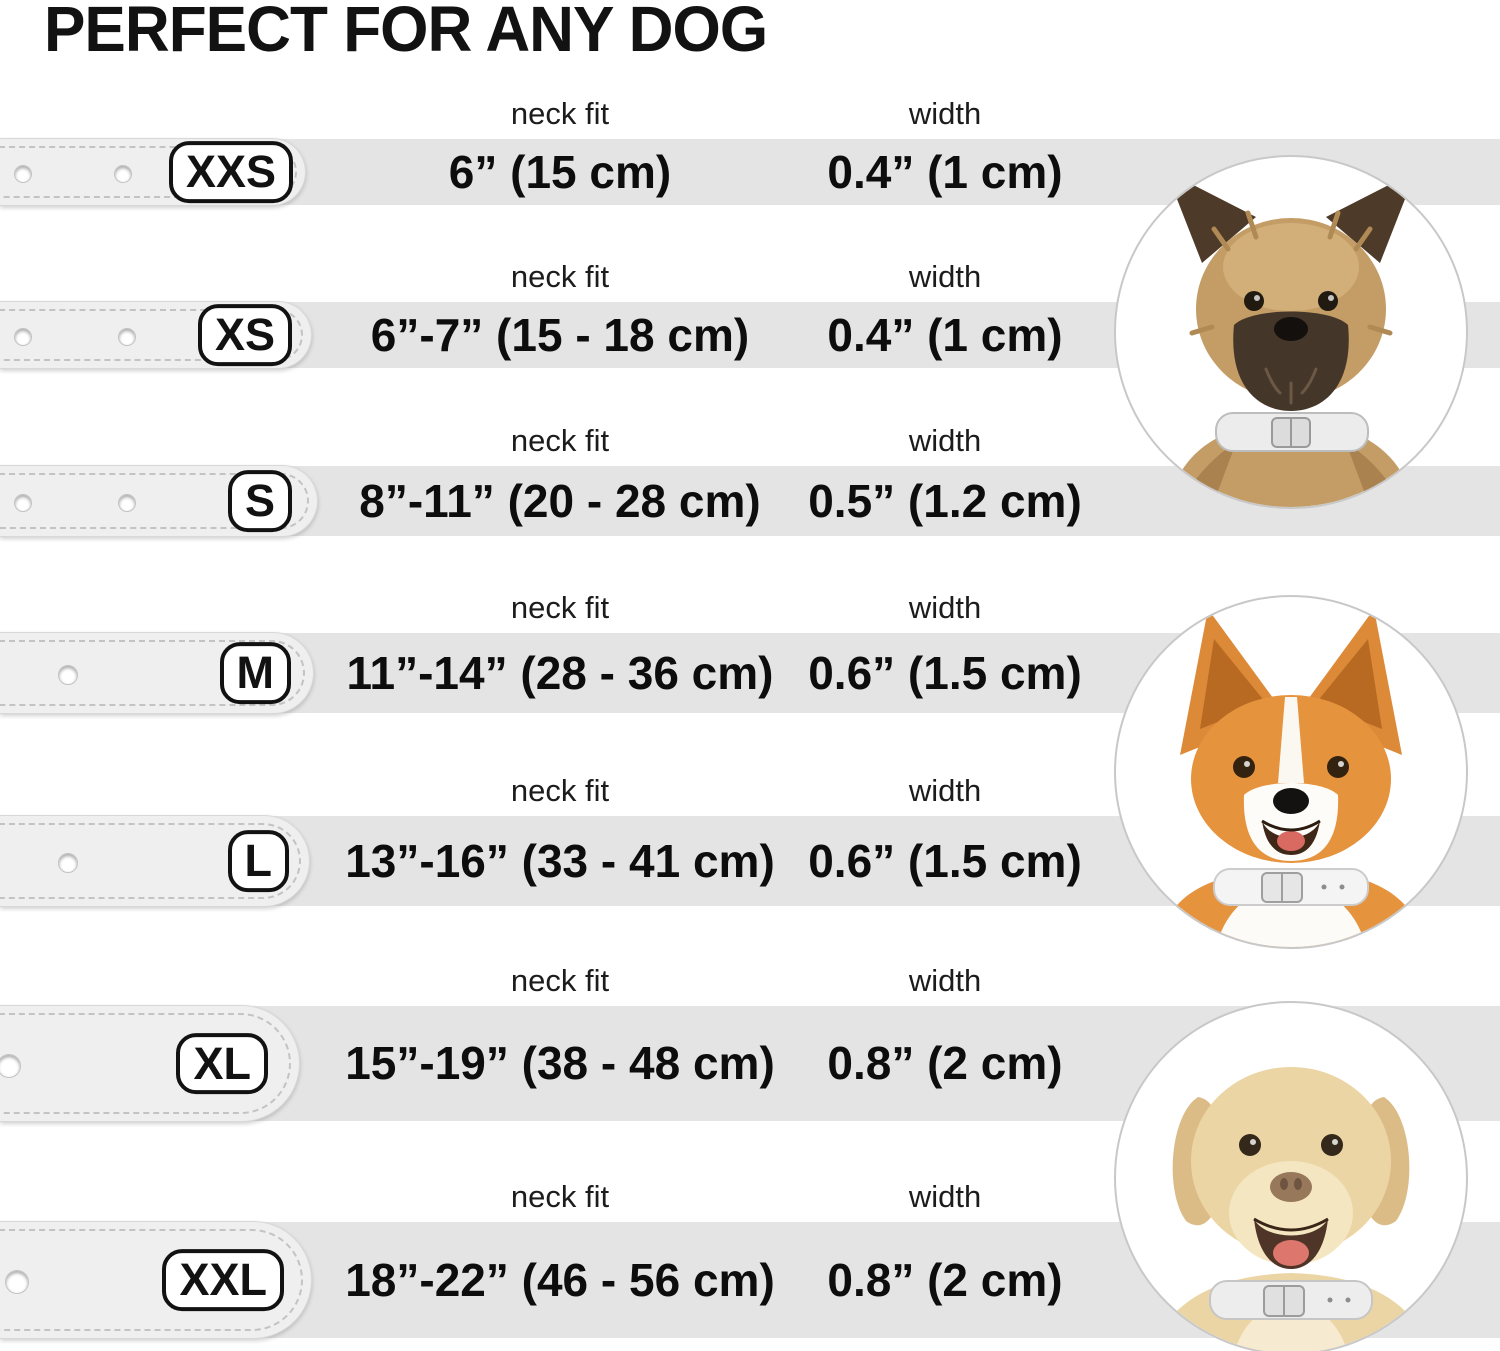  What do you see at coordinates (945, 501) in the screenshot?
I see `width-value: 0.5” (1.2 cm)` at bounding box center [945, 501].